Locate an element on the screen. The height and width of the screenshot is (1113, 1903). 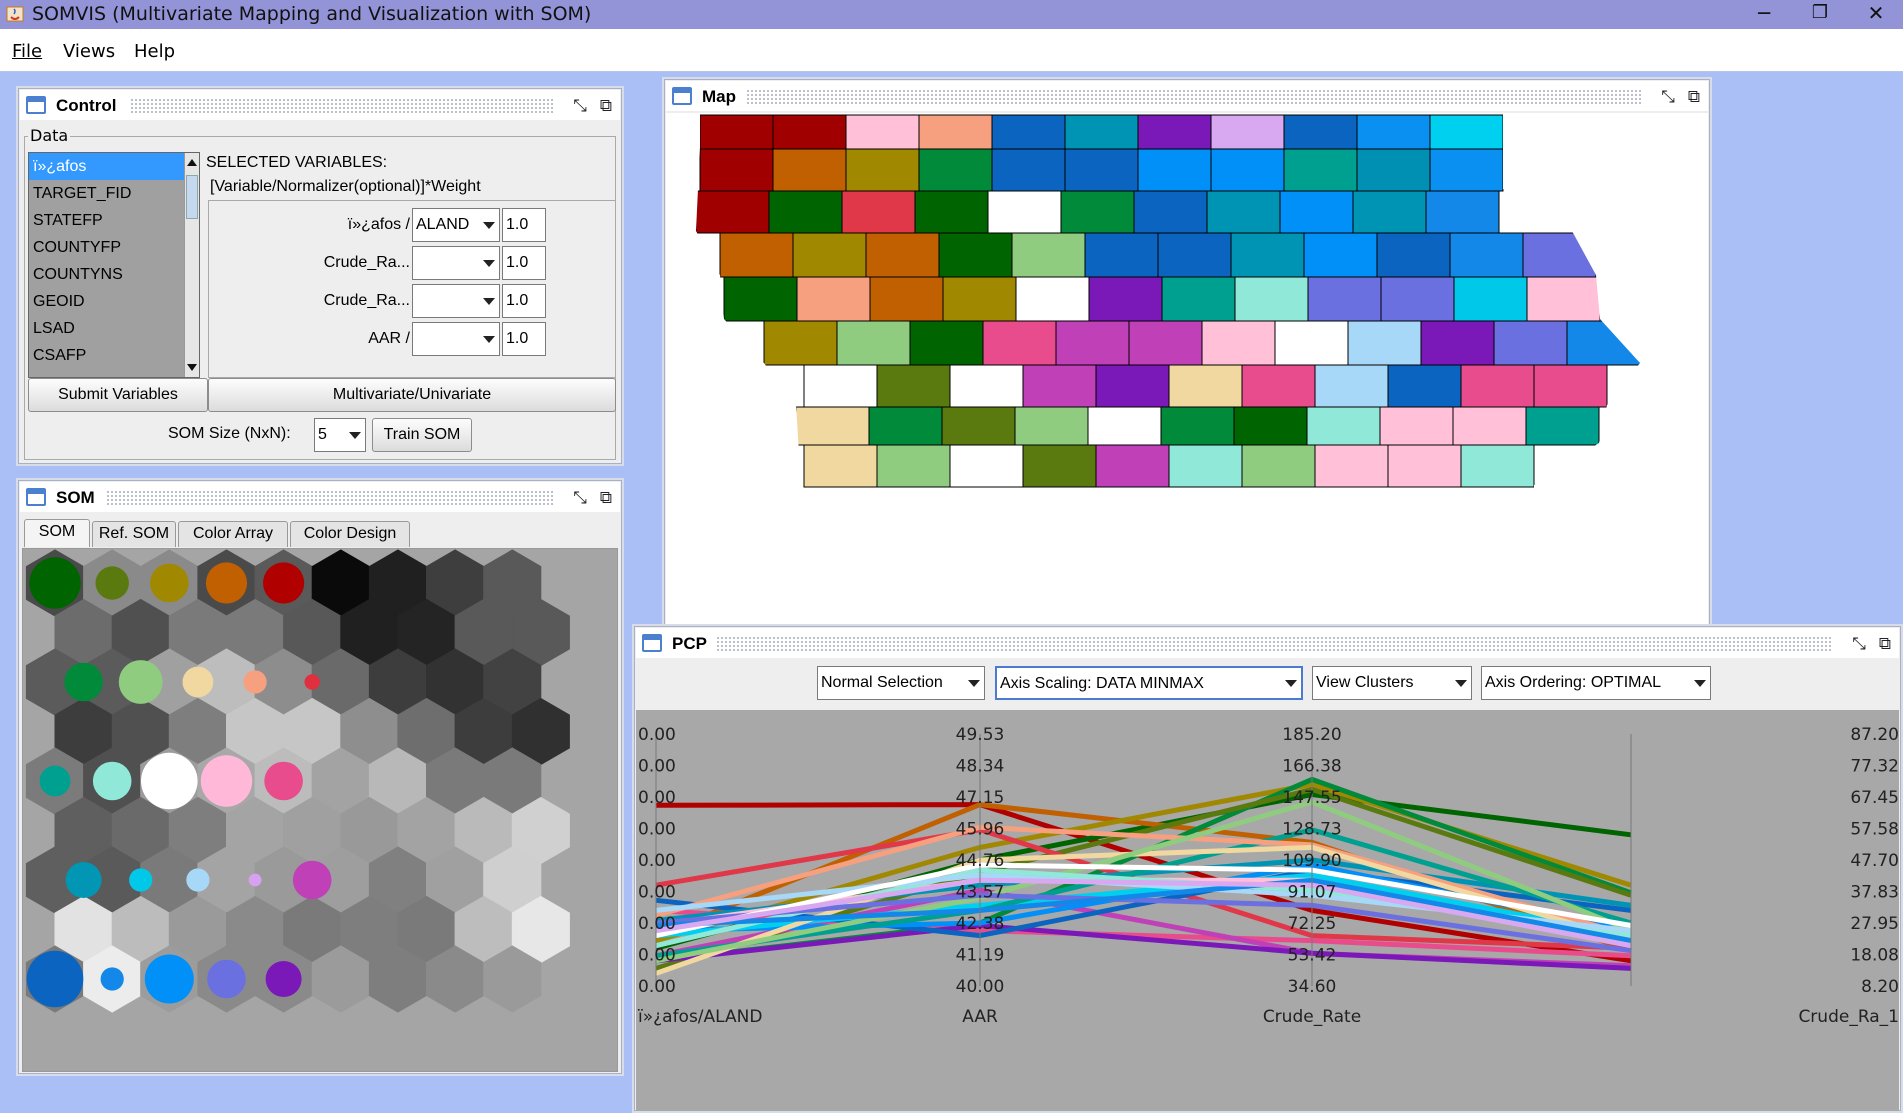
som-tab: Color Array is located at coordinates (233, 534).